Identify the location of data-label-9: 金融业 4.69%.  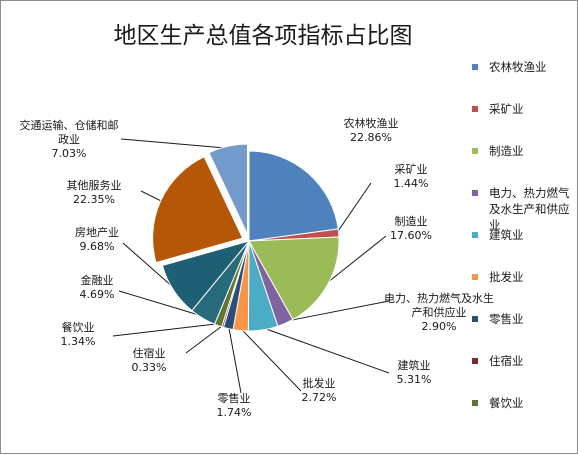
(97, 287).